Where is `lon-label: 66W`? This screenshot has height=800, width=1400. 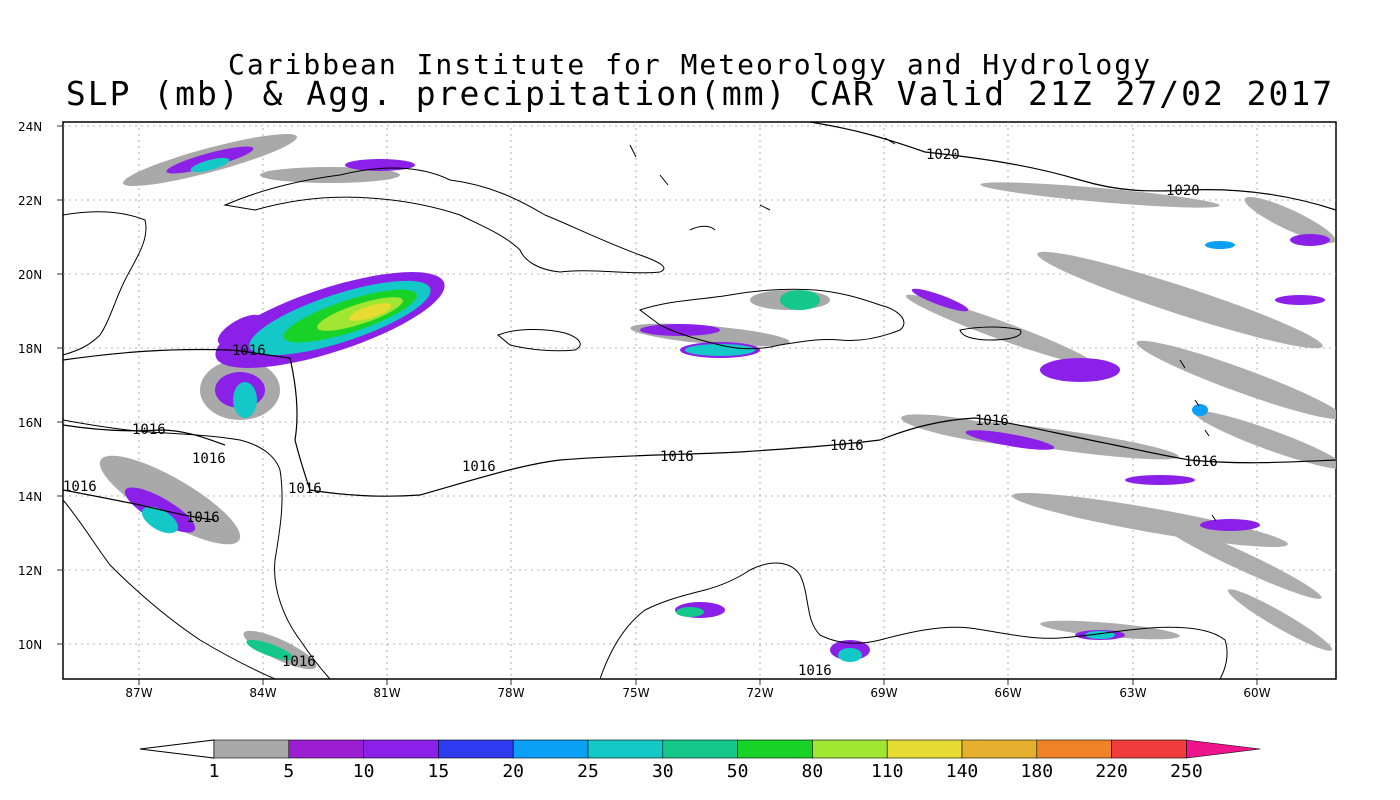
lon-label: 66W is located at coordinates (1007, 693).